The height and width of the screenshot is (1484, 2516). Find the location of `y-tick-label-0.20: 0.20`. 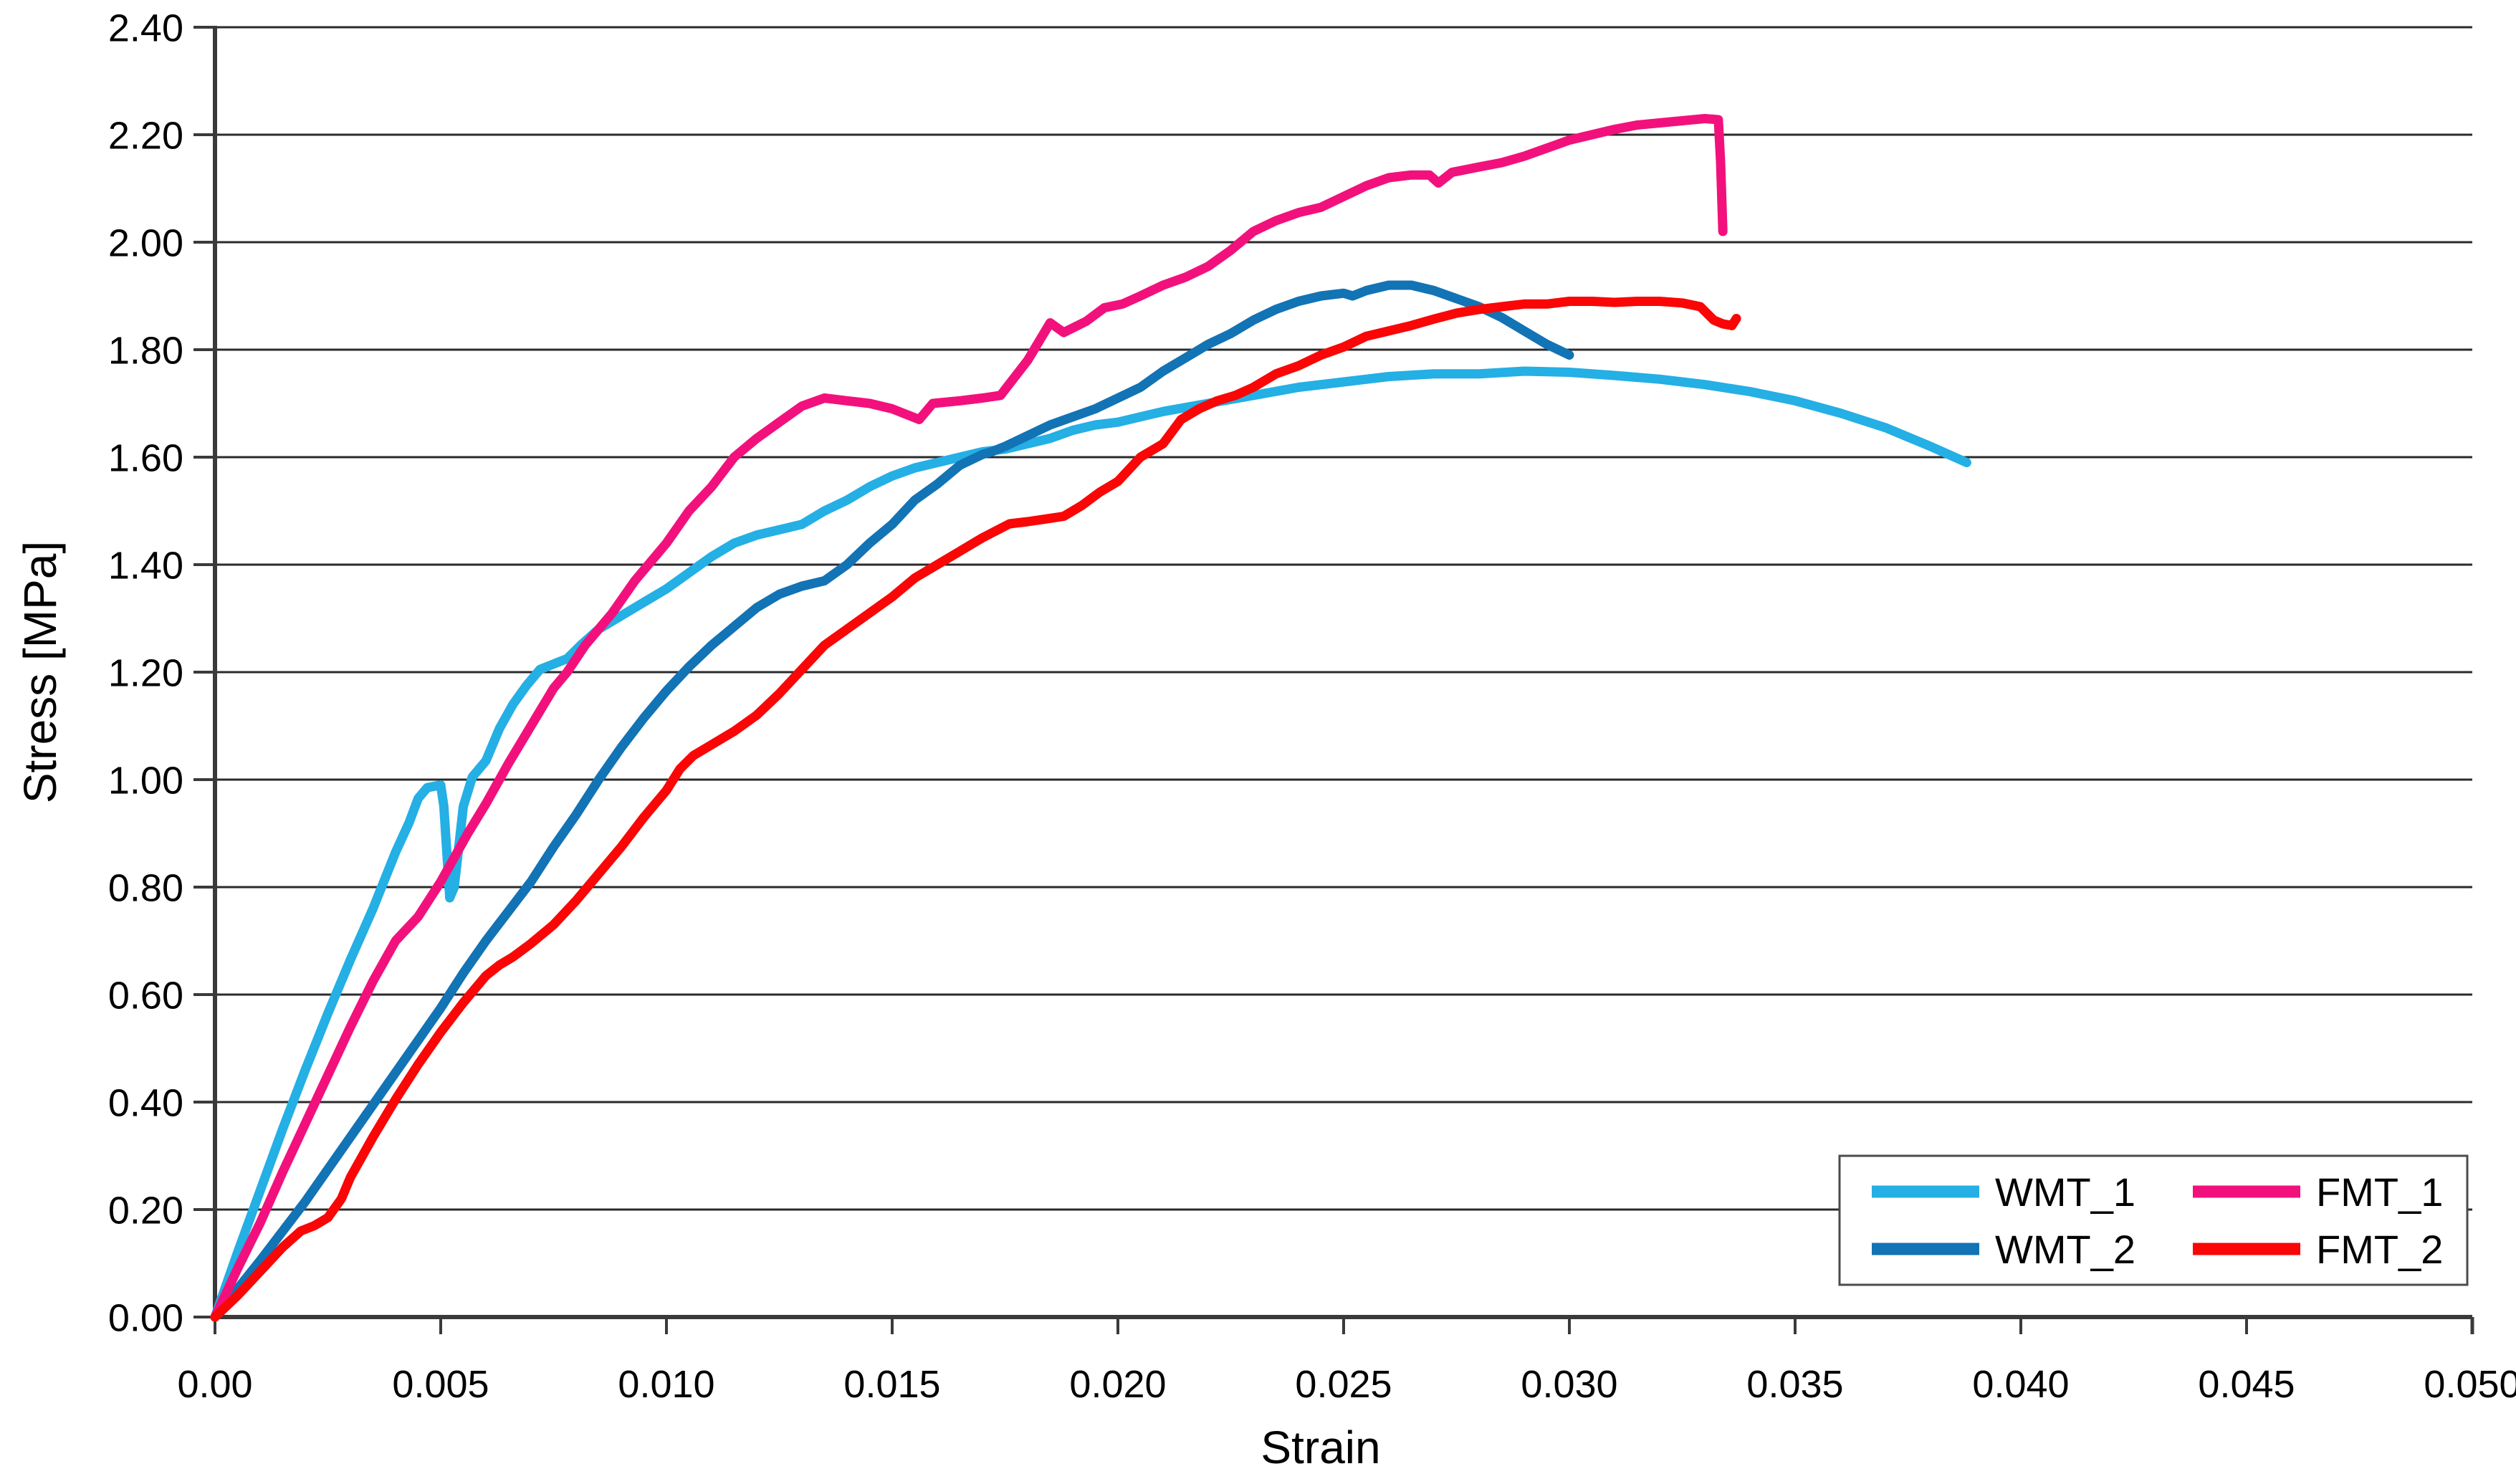

y-tick-label-0.20: 0.20 is located at coordinates (145, 1210).